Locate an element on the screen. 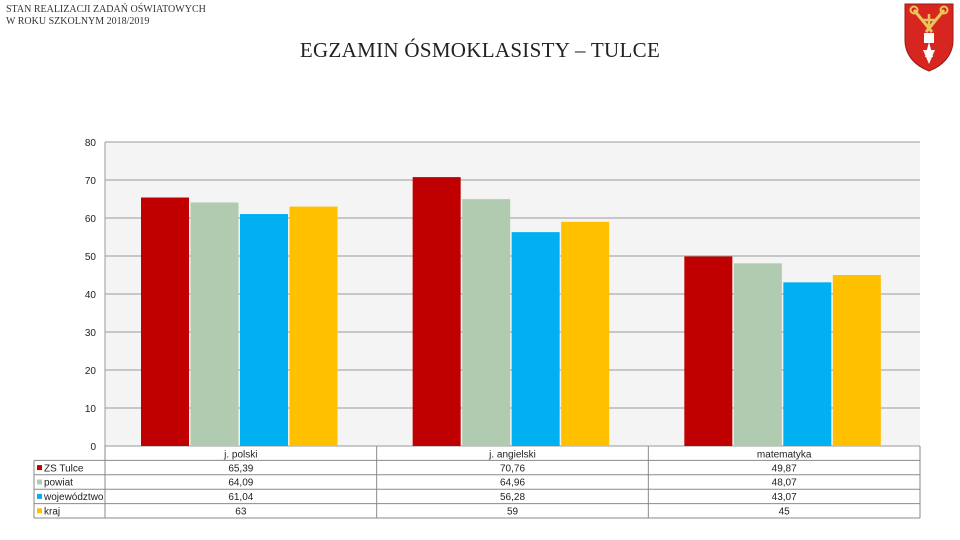  x-category-label: j. polski is located at coordinates (240, 454).